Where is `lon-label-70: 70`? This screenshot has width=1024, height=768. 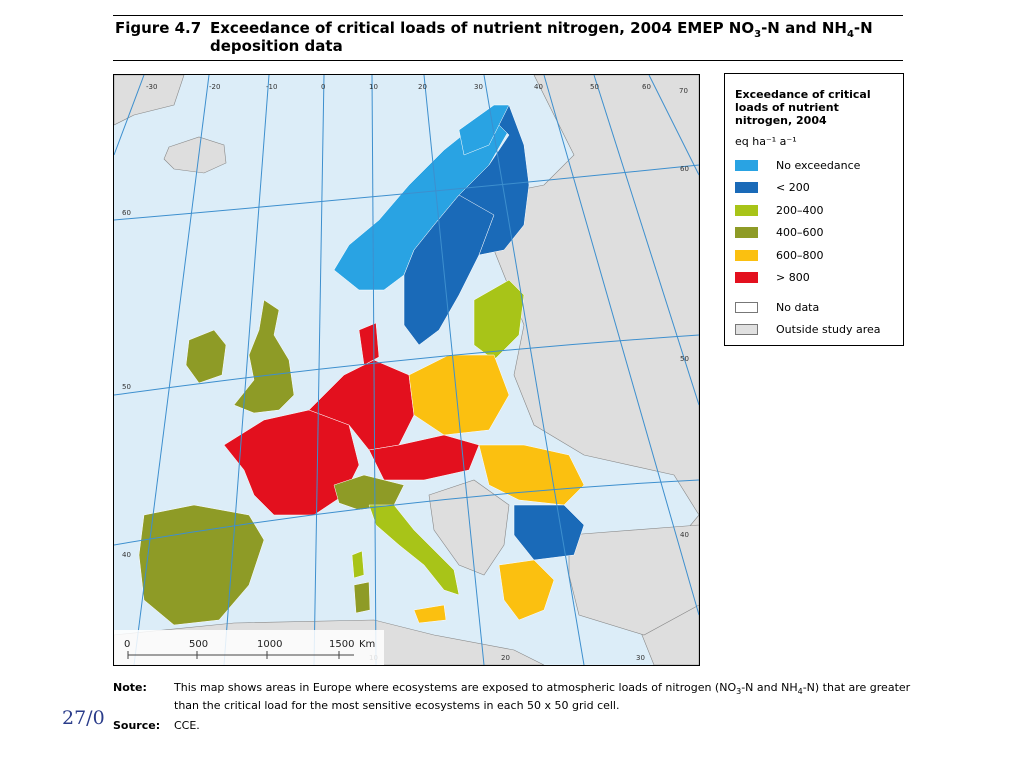
lon-label-70: 70 is located at coordinates (683, 91).